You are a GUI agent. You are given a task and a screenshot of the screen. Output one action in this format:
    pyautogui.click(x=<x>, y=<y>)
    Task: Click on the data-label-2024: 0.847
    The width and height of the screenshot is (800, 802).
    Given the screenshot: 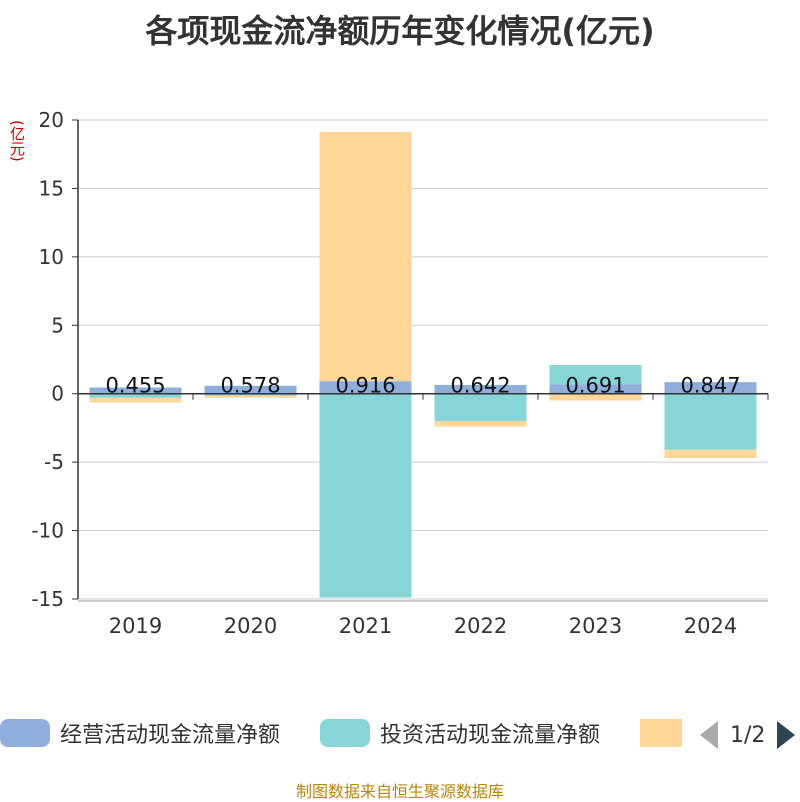 What is the action you would take?
    pyautogui.click(x=710, y=386)
    